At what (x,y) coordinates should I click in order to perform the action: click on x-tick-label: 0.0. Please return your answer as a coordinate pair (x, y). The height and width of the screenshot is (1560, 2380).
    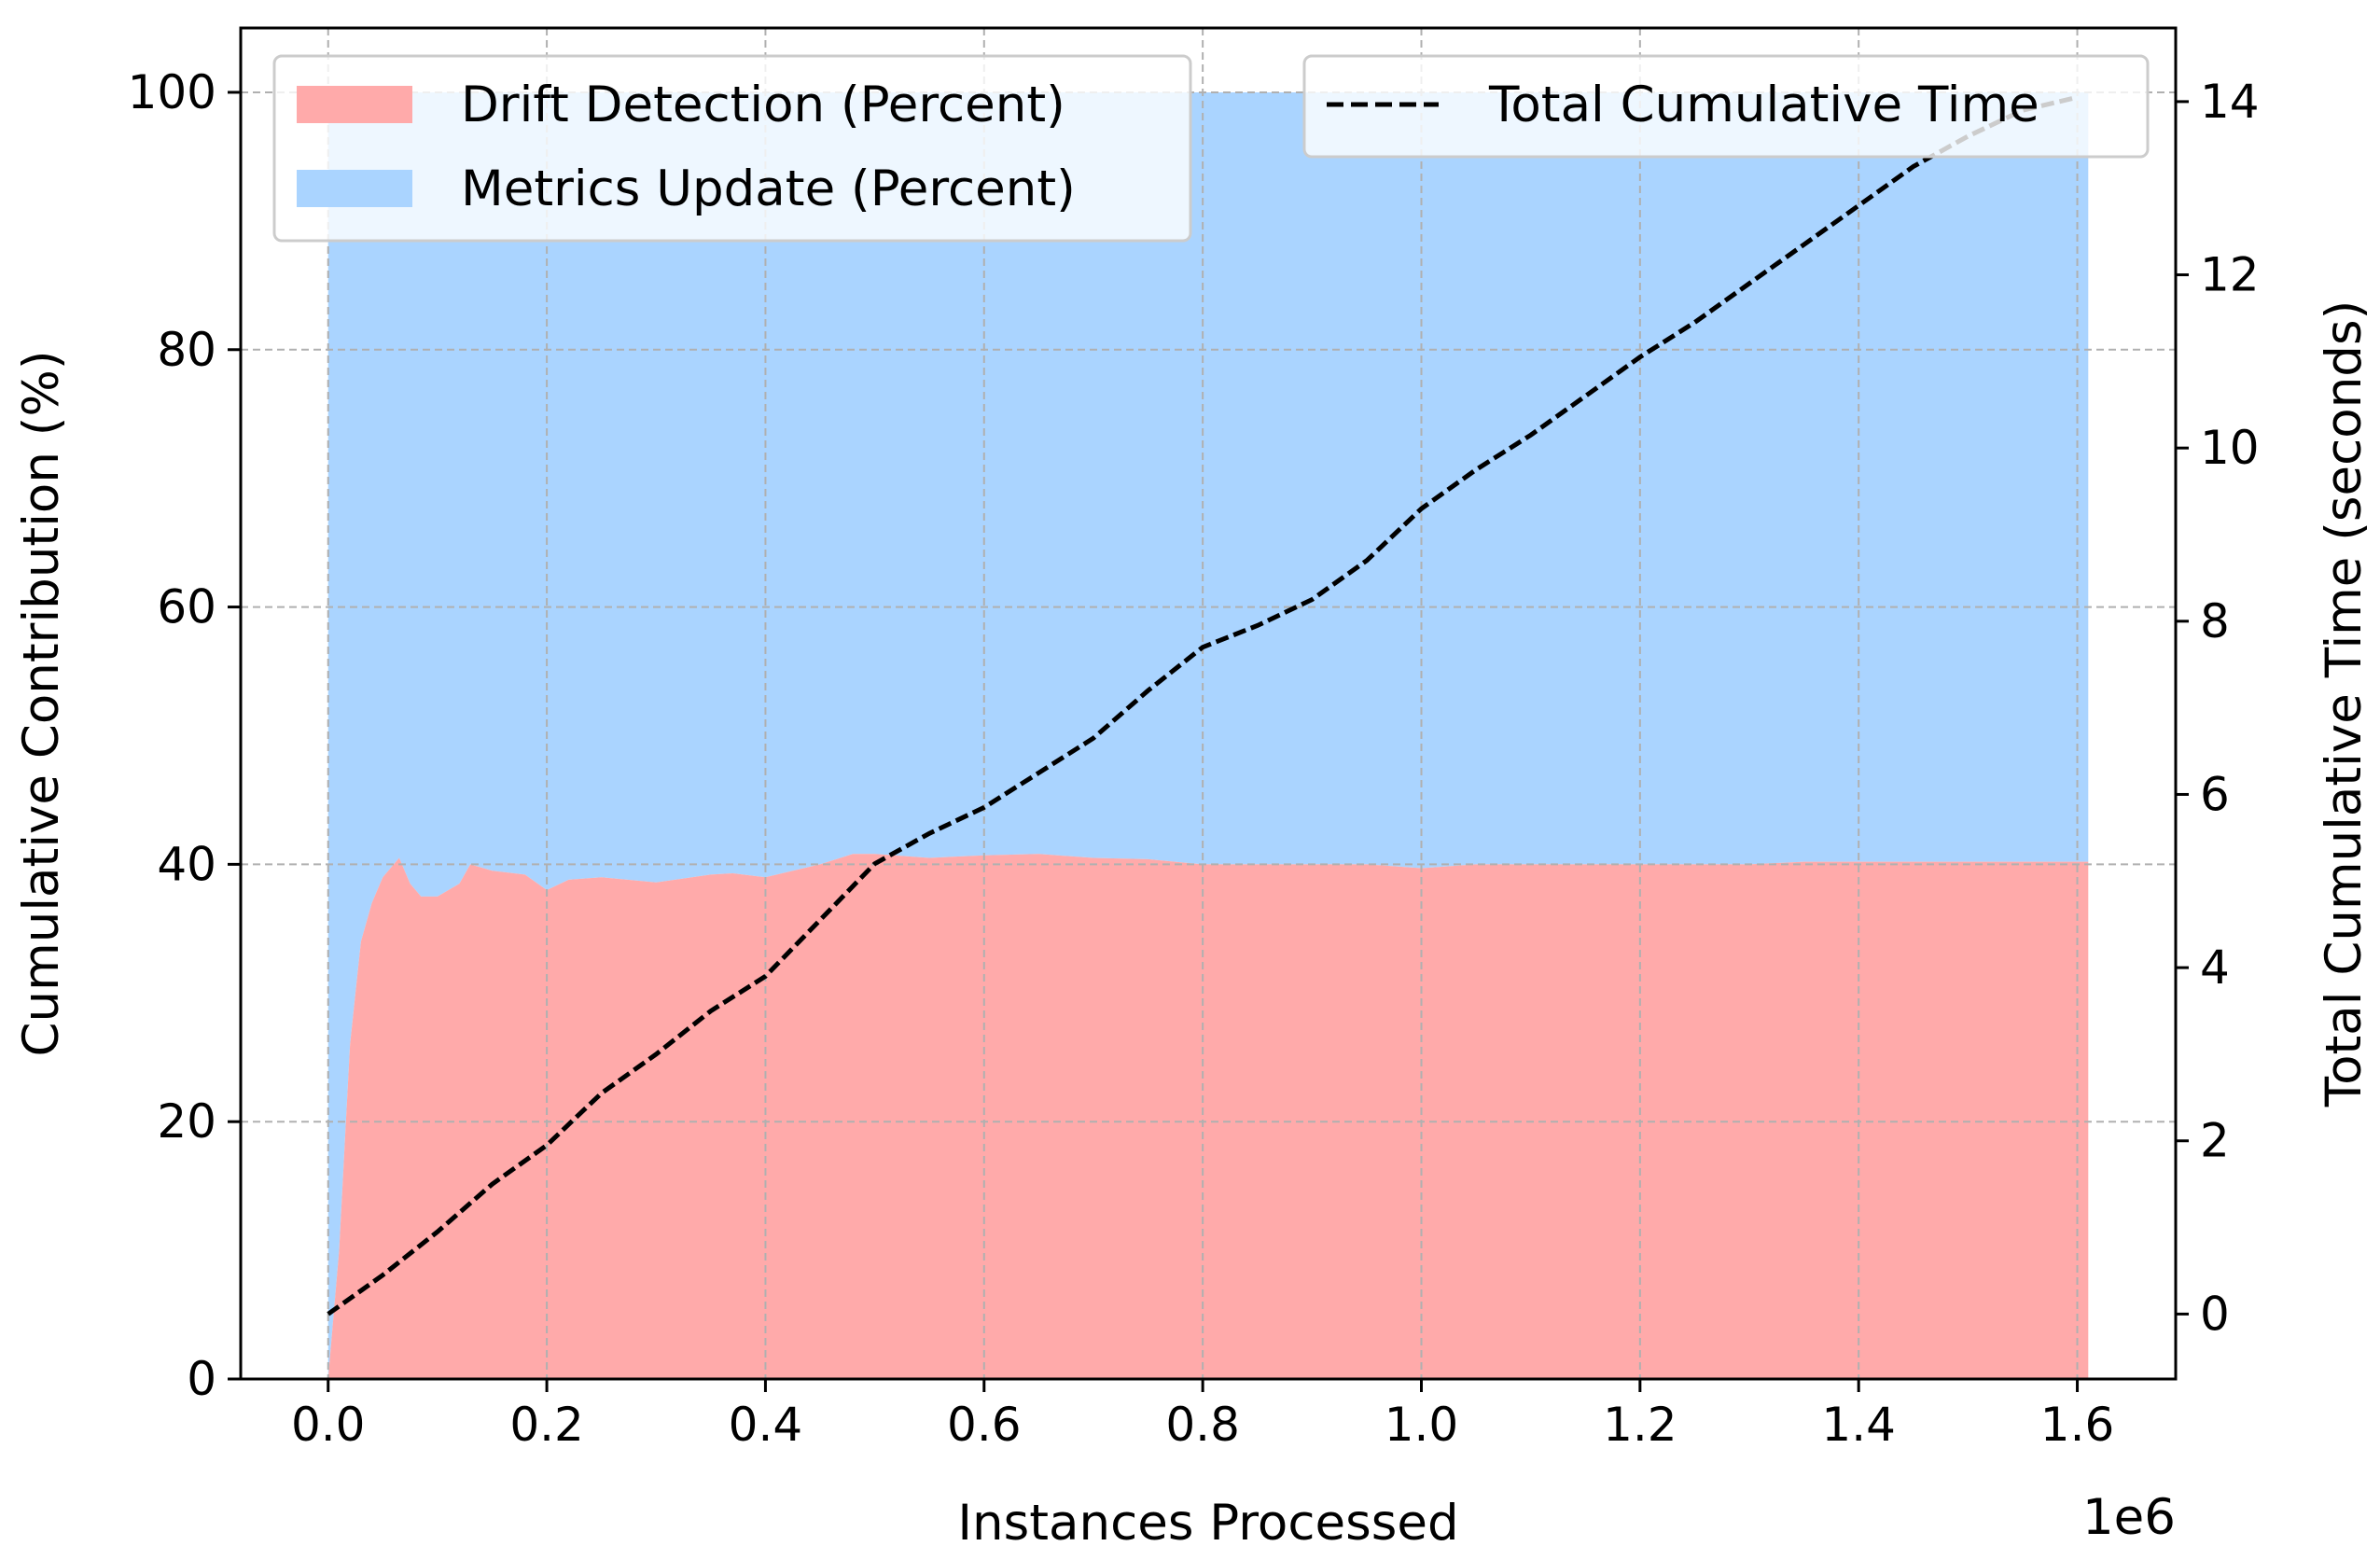
    Looking at the image, I should click on (328, 1425).